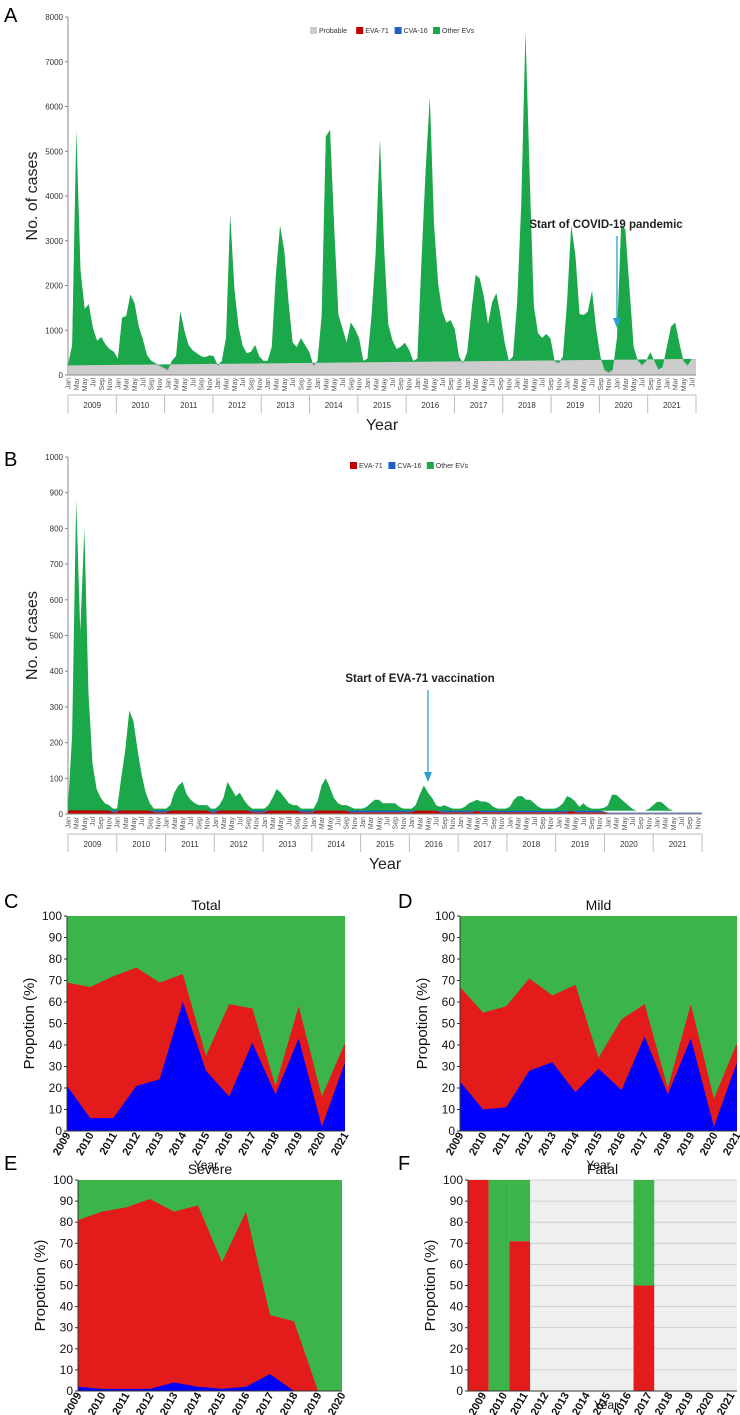 This screenshot has width=740, height=1415. What do you see at coordinates (527, 405) in the screenshot?
I see `x-year-label: 2018` at bounding box center [527, 405].